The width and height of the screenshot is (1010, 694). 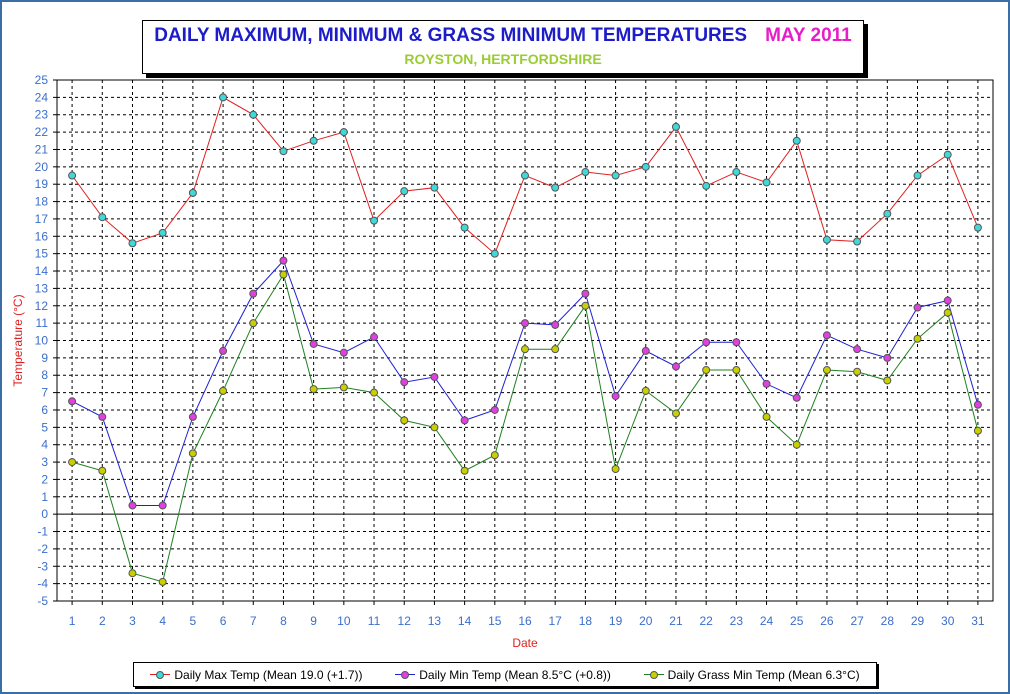 I want to click on legend-item-min: Daily Min Temp (Mean 8.5°C (+0.8)), so click(x=503, y=675).